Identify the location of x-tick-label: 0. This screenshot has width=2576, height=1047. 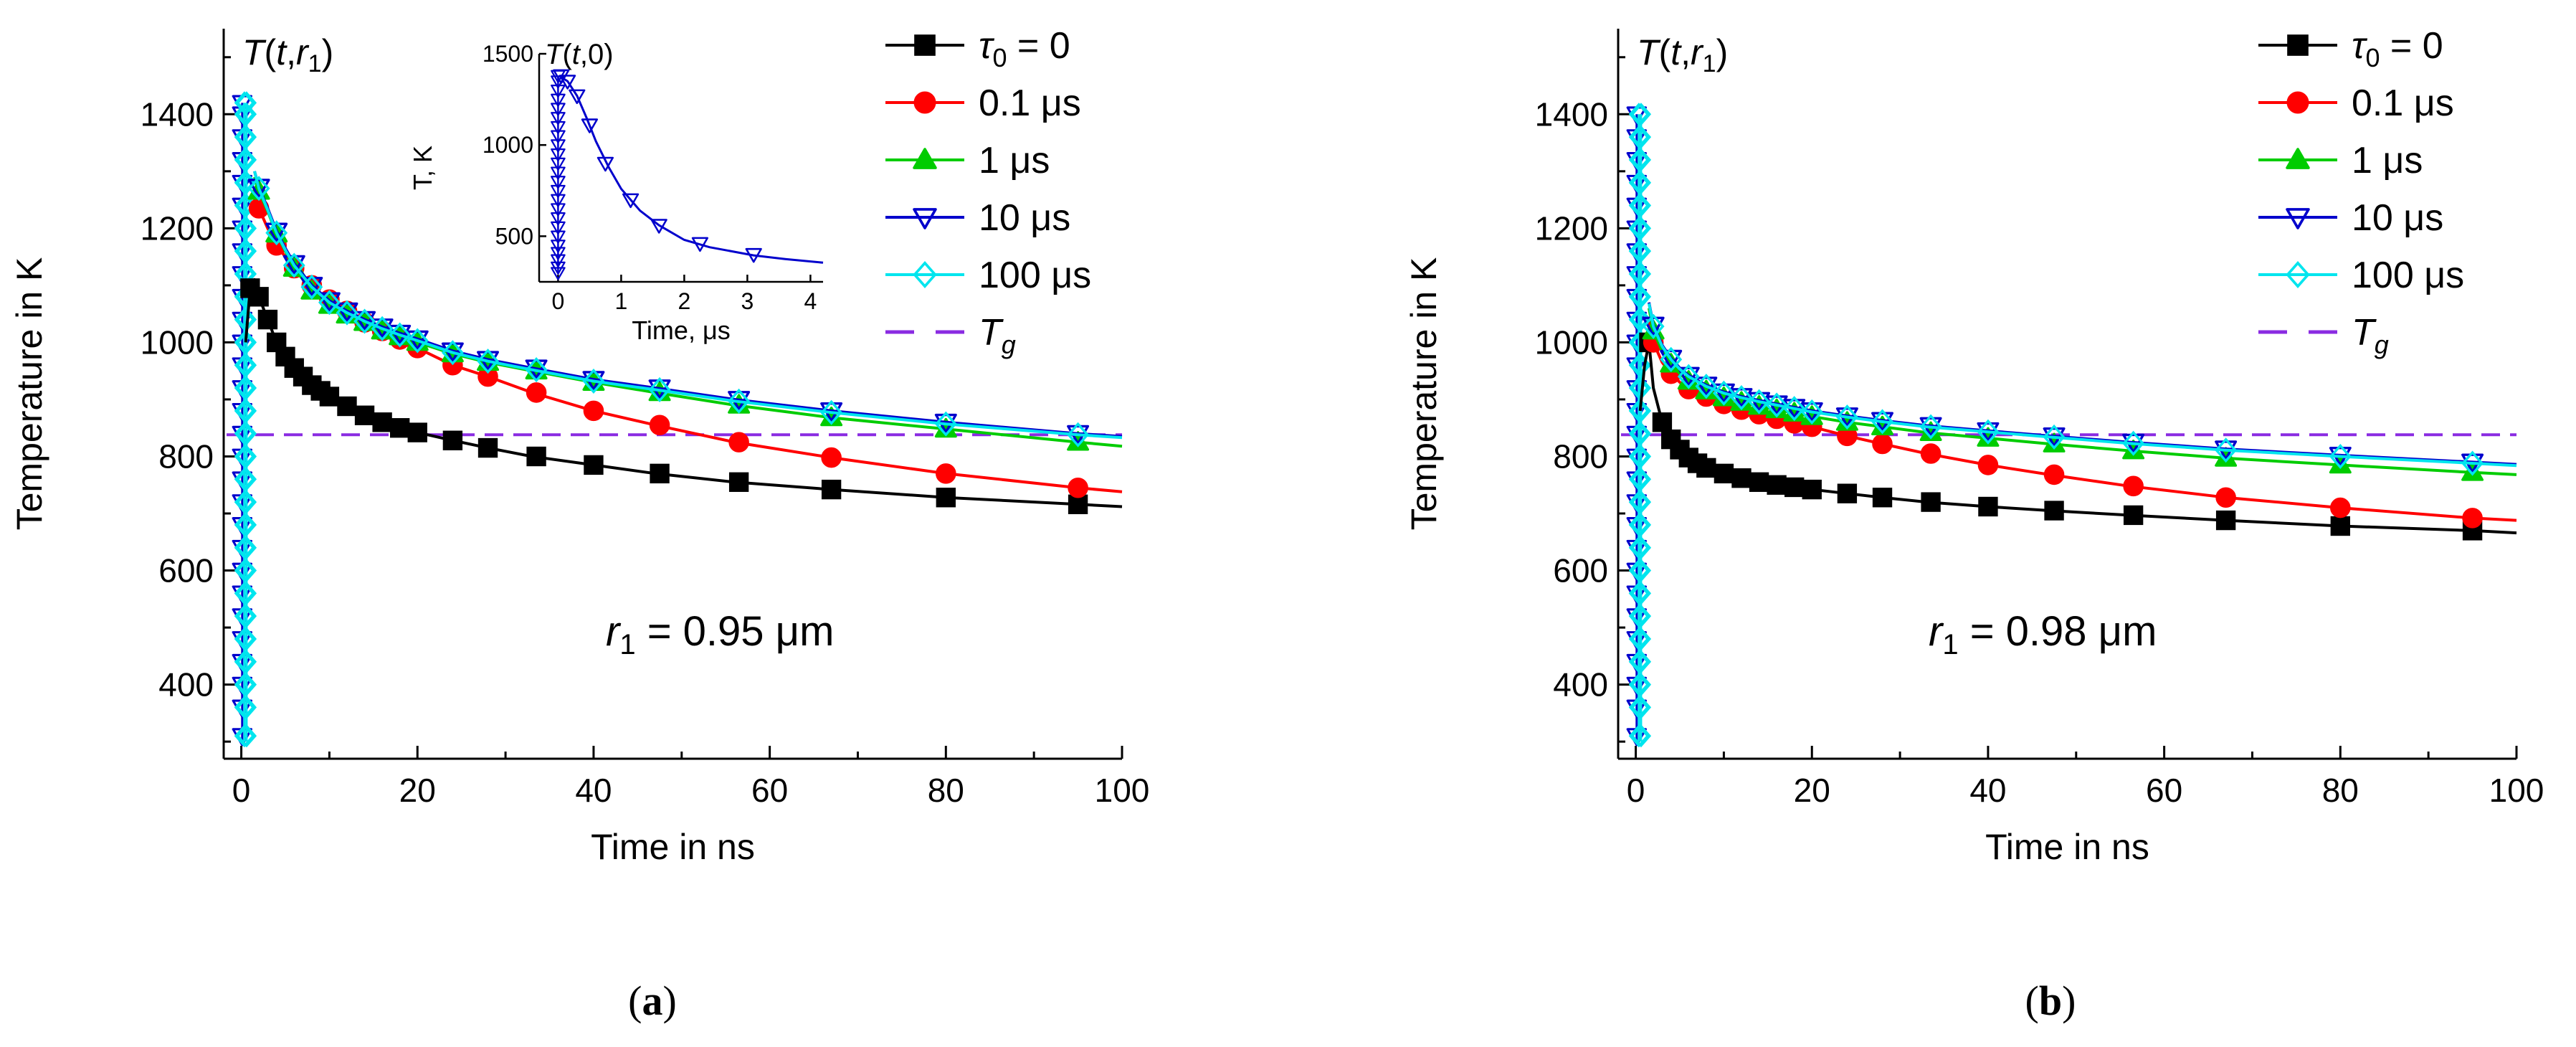
(1636, 790).